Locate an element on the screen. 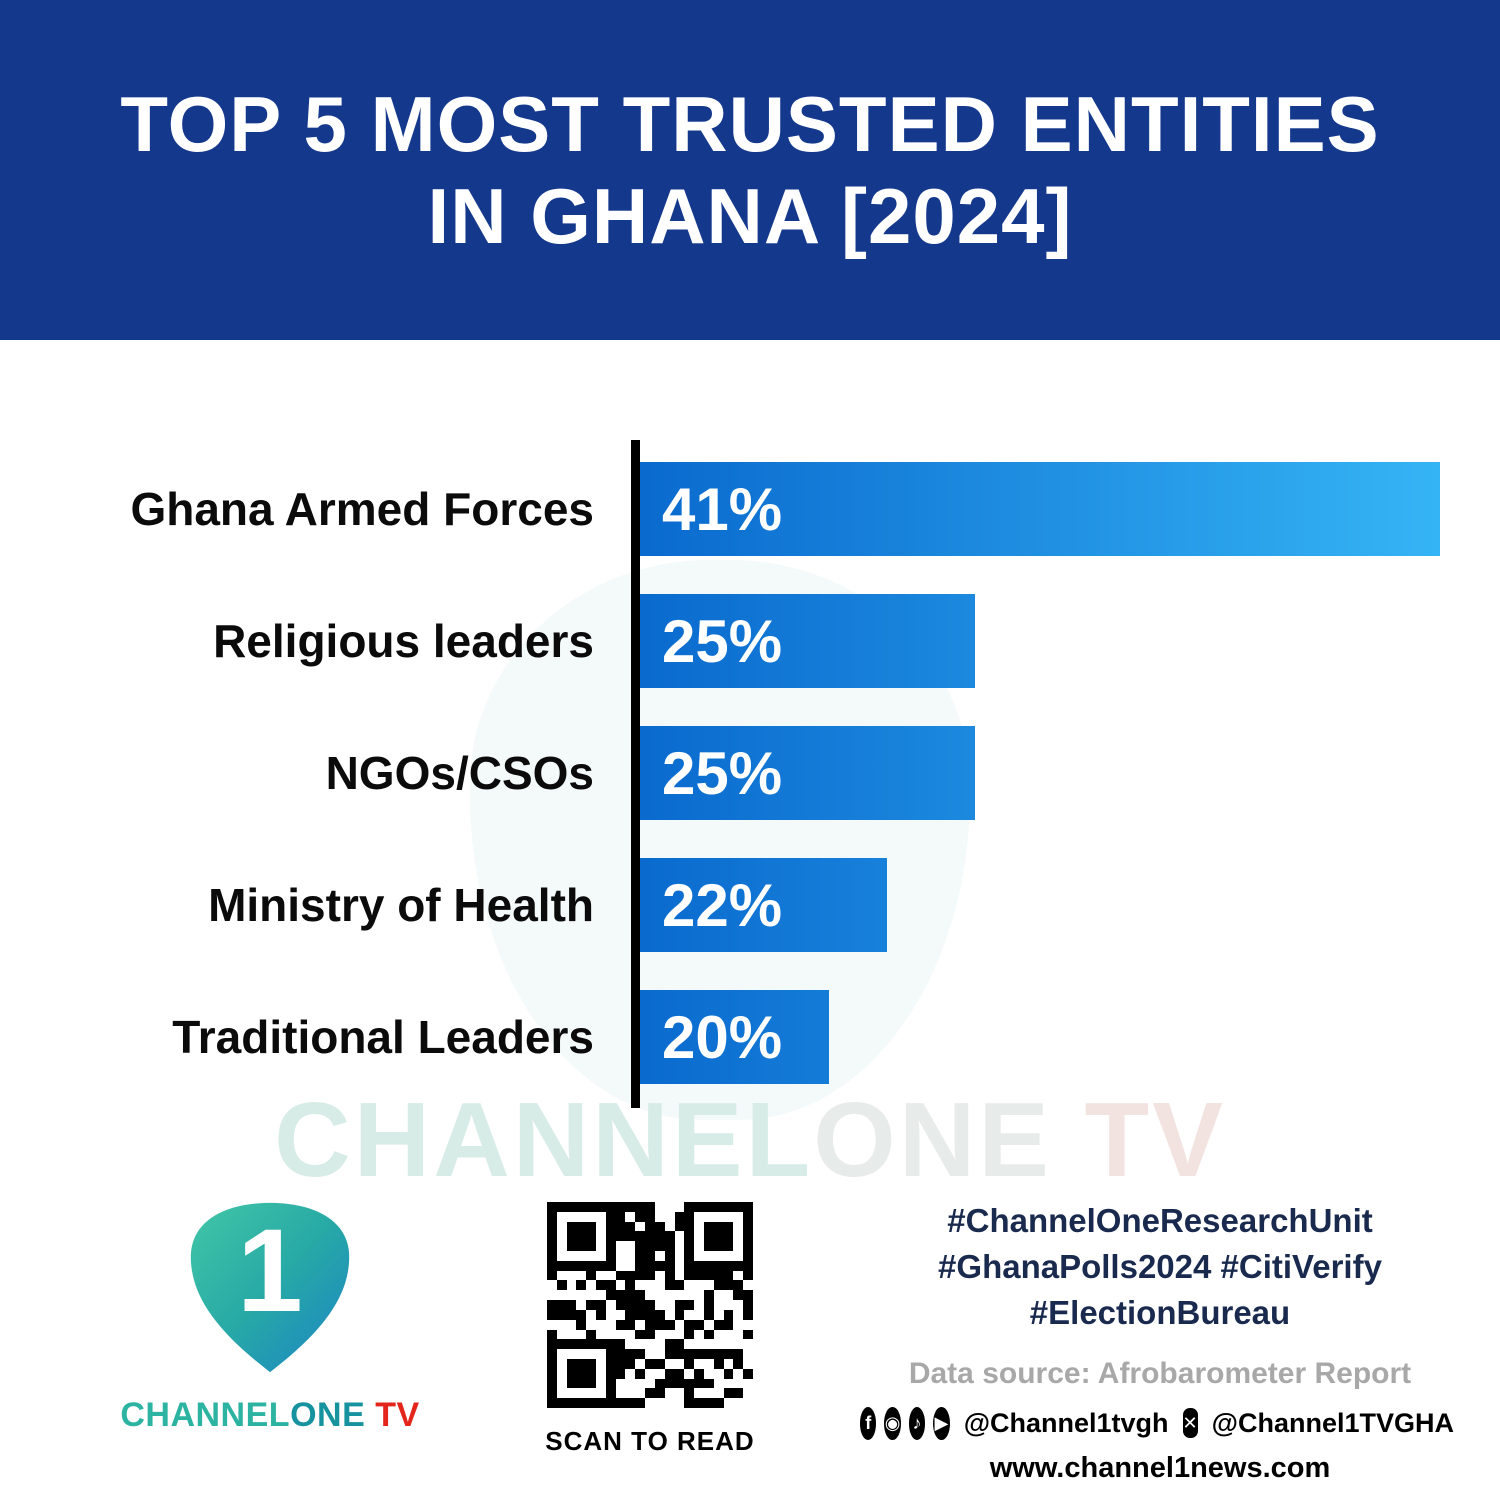 Image resolution: width=1500 pixels, height=1500 pixels. chart-row: Traditional Leaders 20% is located at coordinates (750, 1037).